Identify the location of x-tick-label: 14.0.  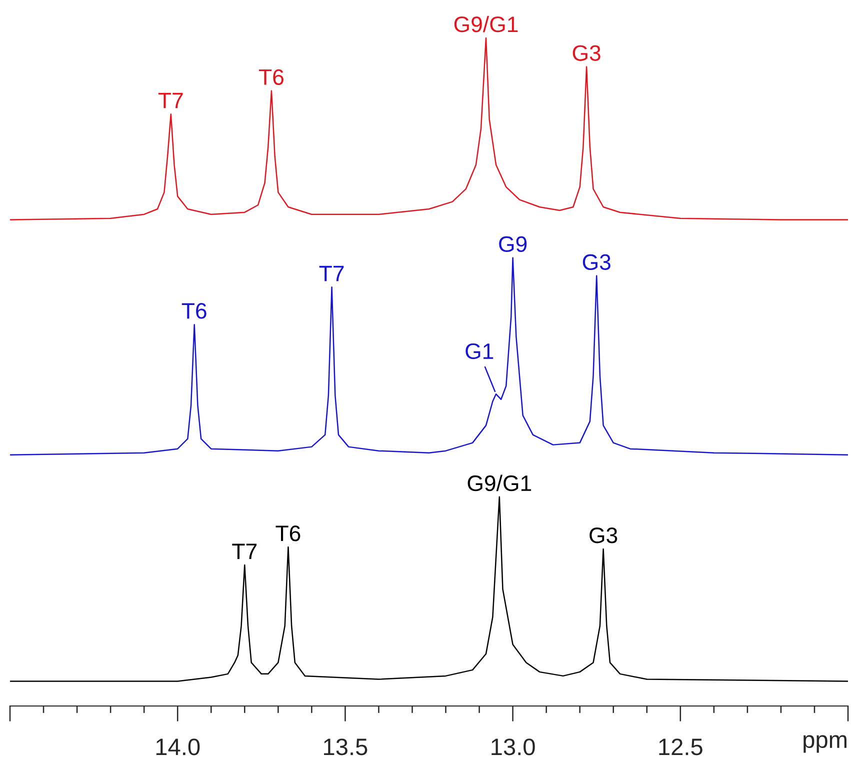
(178, 747).